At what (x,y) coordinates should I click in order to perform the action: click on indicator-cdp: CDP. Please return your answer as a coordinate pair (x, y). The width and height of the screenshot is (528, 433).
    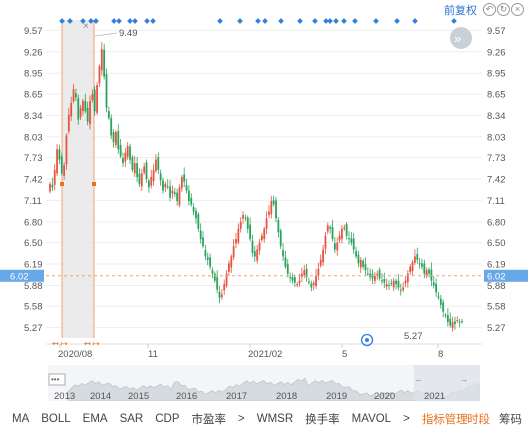
    Looking at the image, I should click on (167, 418).